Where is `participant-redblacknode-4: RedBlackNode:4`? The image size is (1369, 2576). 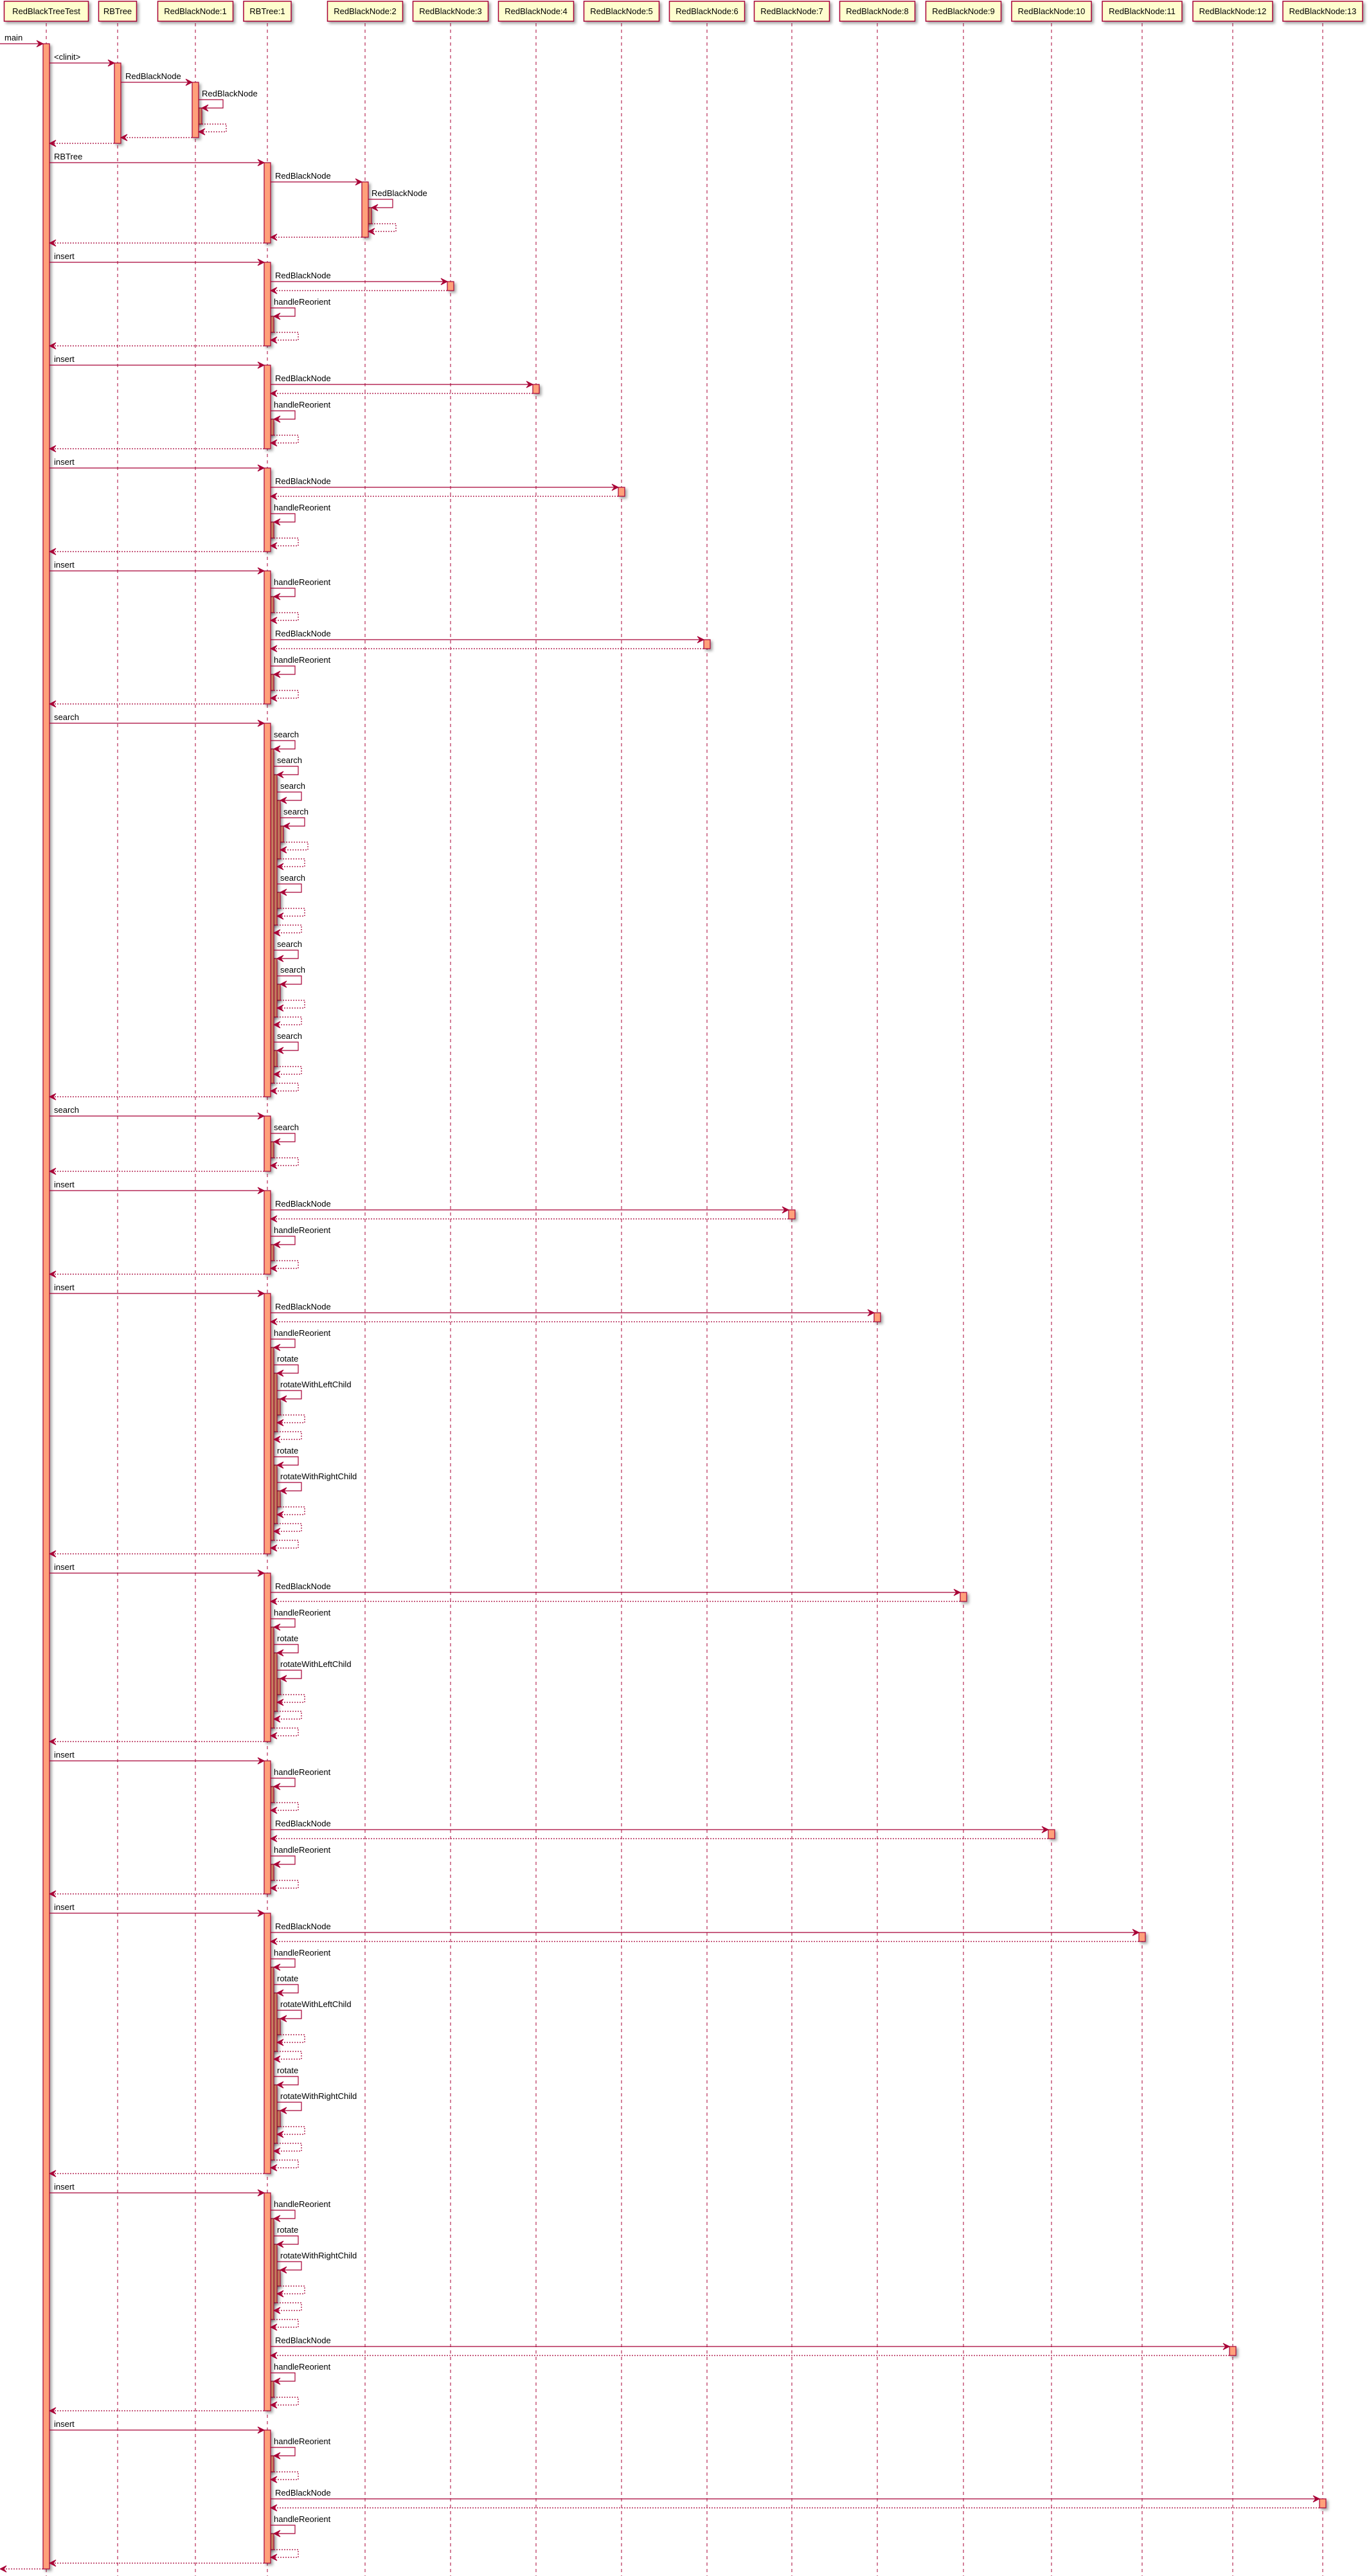 participant-redblacknode-4: RedBlackNode:4 is located at coordinates (536, 11).